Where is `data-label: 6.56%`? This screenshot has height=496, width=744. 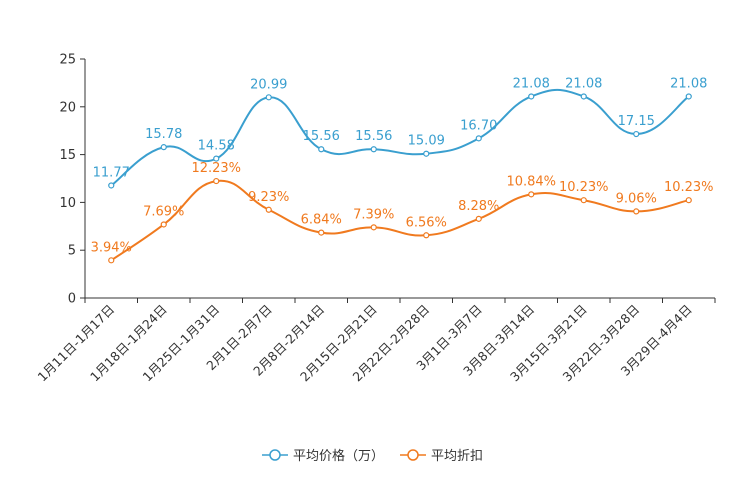
data-label: 6.56% is located at coordinates (426, 222).